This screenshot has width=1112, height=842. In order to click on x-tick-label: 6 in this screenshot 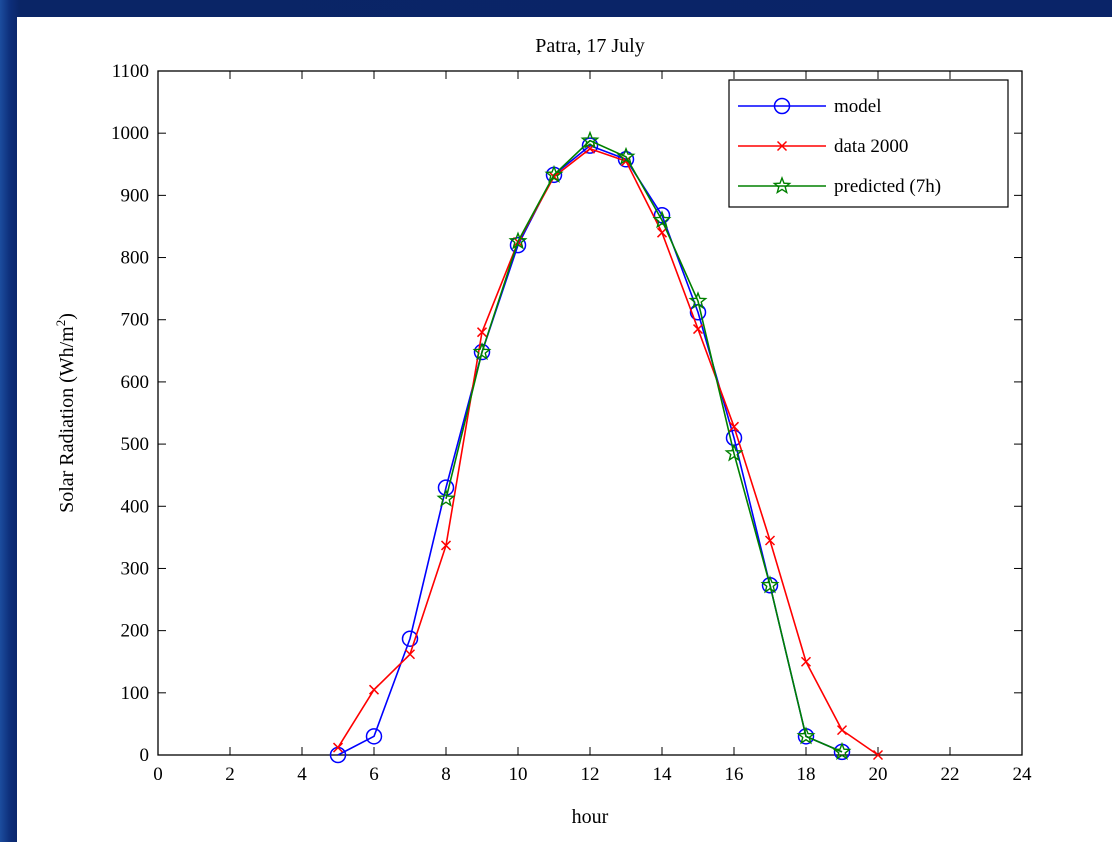, I will do `click(374, 774)`.